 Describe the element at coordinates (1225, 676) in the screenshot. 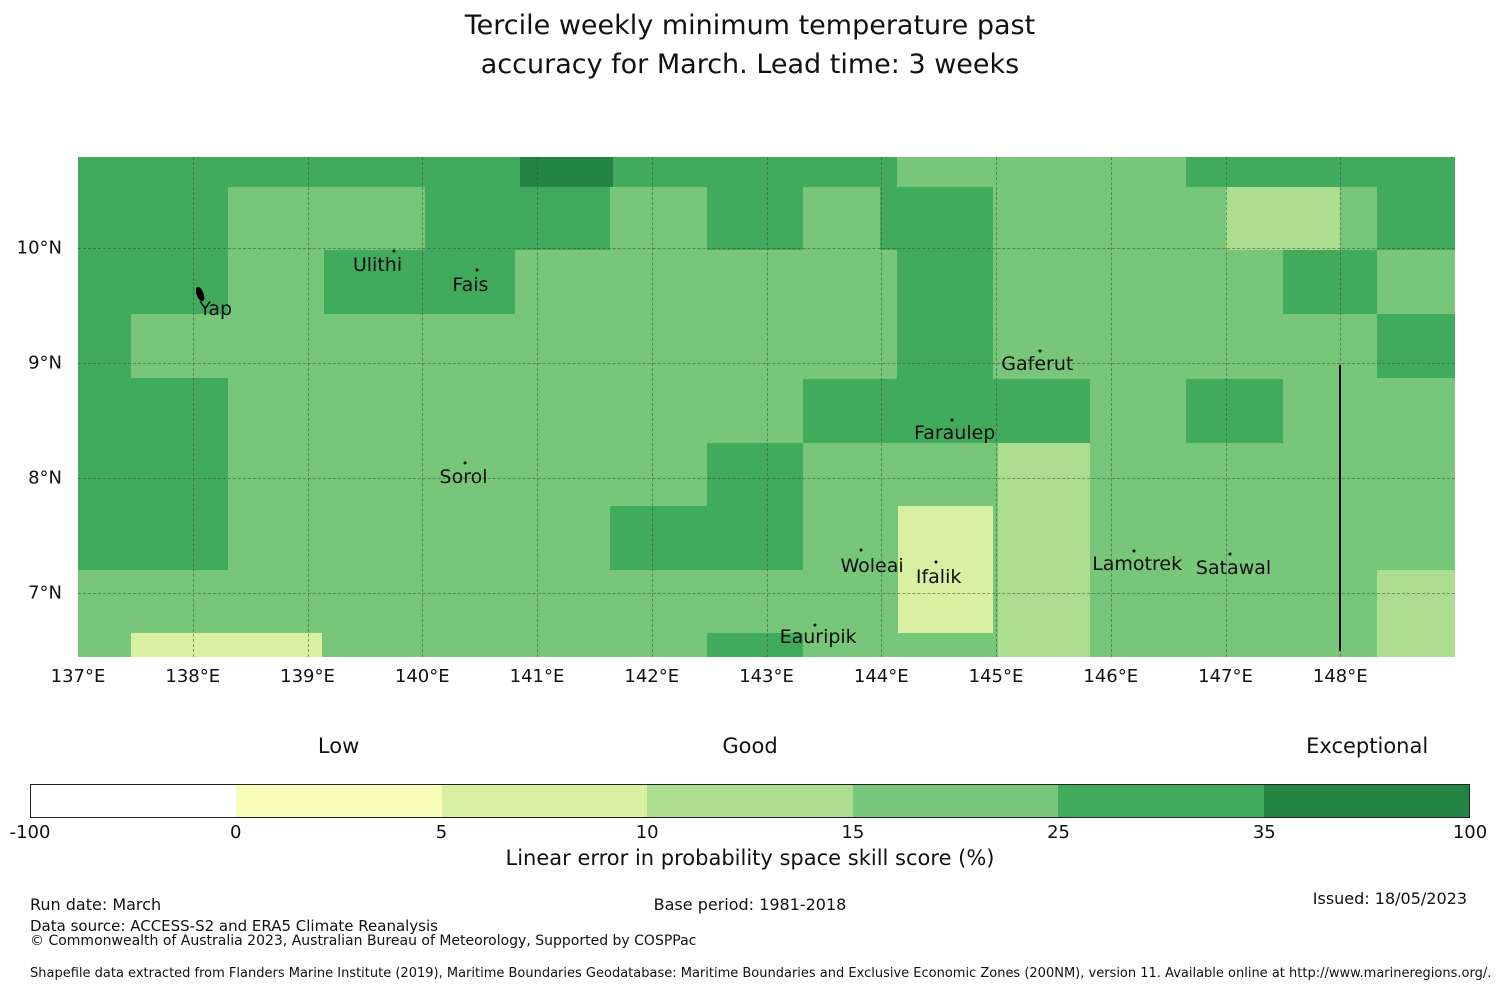

I see `x-tick-label: 147°E` at that location.